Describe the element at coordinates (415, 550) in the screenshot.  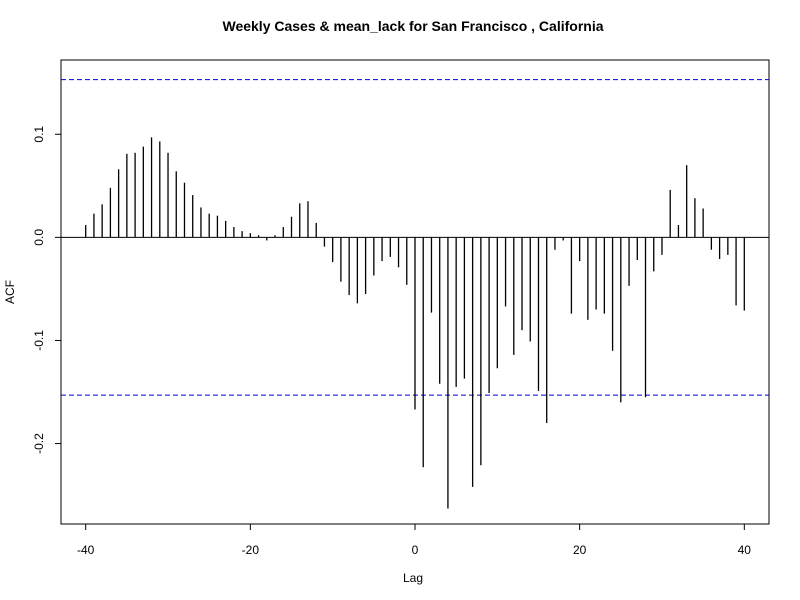
I see `x-tick-label: 0` at that location.